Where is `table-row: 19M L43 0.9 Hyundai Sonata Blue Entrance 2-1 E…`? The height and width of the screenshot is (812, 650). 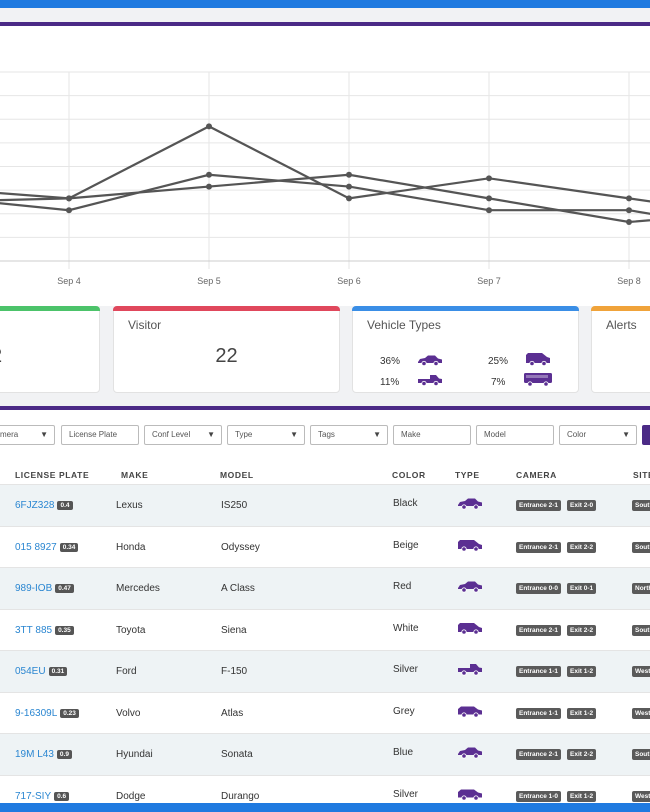
table-row: 19M L43 0.9 Hyundai Sonata Blue Entrance 2-1 E… is located at coordinates (325, 754).